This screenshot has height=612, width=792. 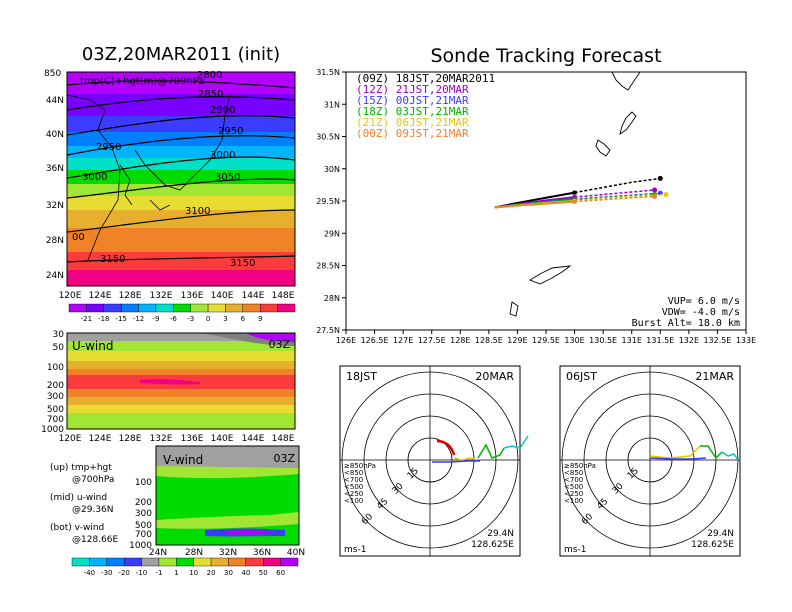 What do you see at coordinates (81, 468) in the screenshot?
I see `note-line: (up) tmp+hgt` at bounding box center [81, 468].